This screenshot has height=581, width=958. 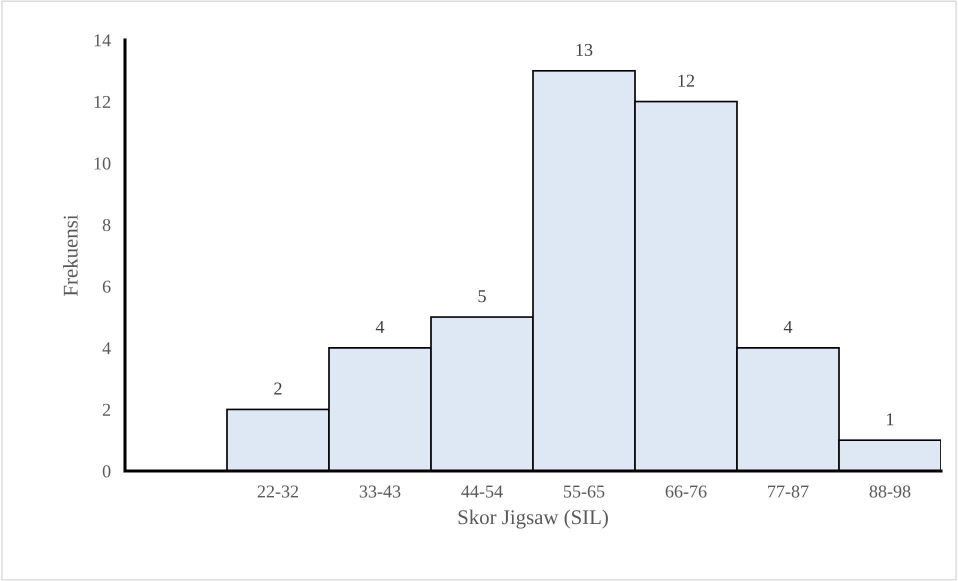 What do you see at coordinates (106, 286) in the screenshot?
I see `y-tick-label: 6` at bounding box center [106, 286].